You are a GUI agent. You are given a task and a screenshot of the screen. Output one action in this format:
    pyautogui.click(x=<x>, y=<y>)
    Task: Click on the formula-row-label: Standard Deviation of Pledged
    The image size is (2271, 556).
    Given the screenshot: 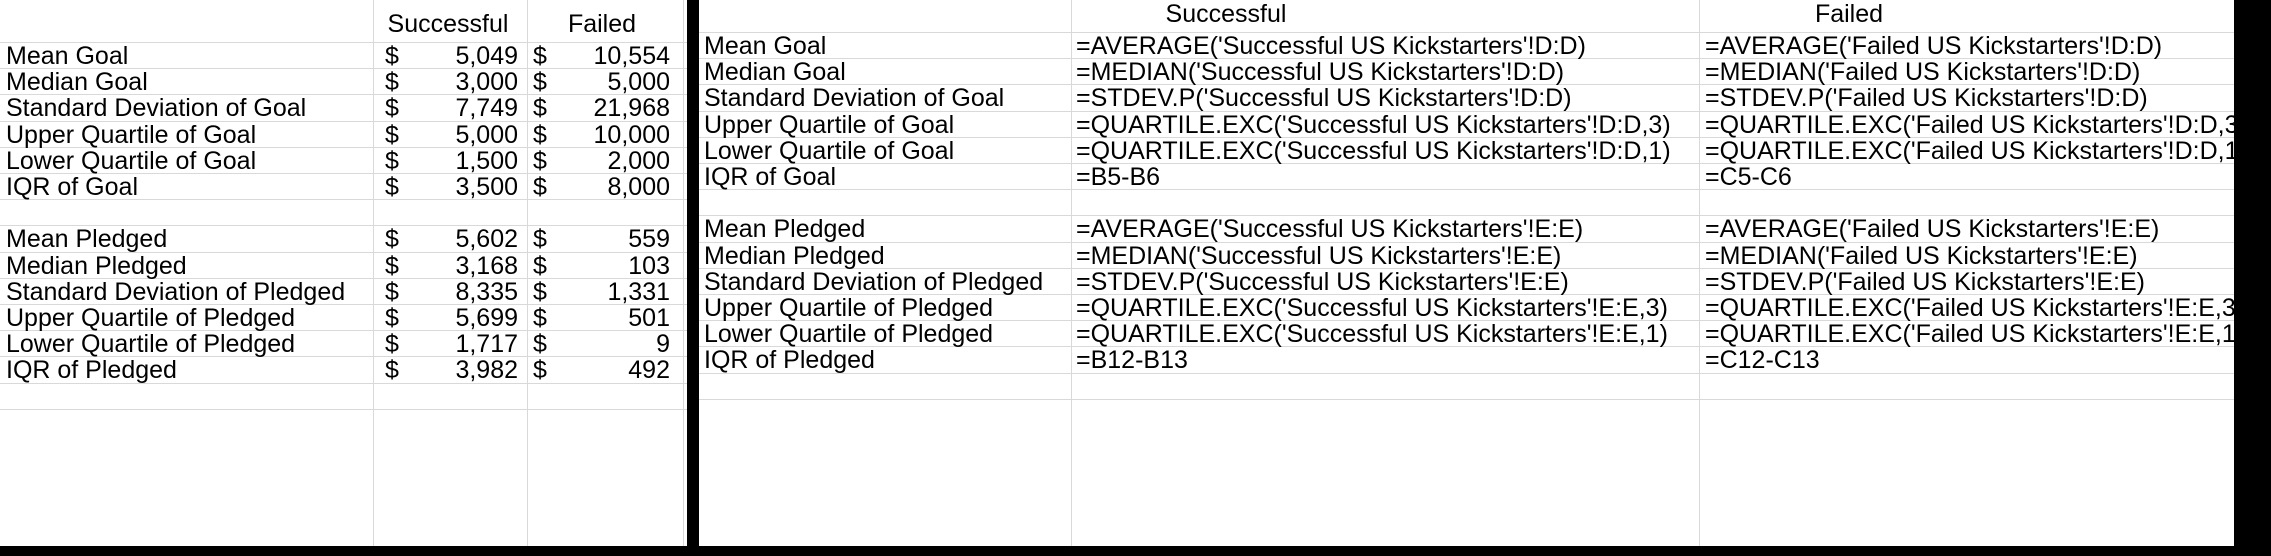 What is the action you would take?
    pyautogui.click(x=874, y=282)
    